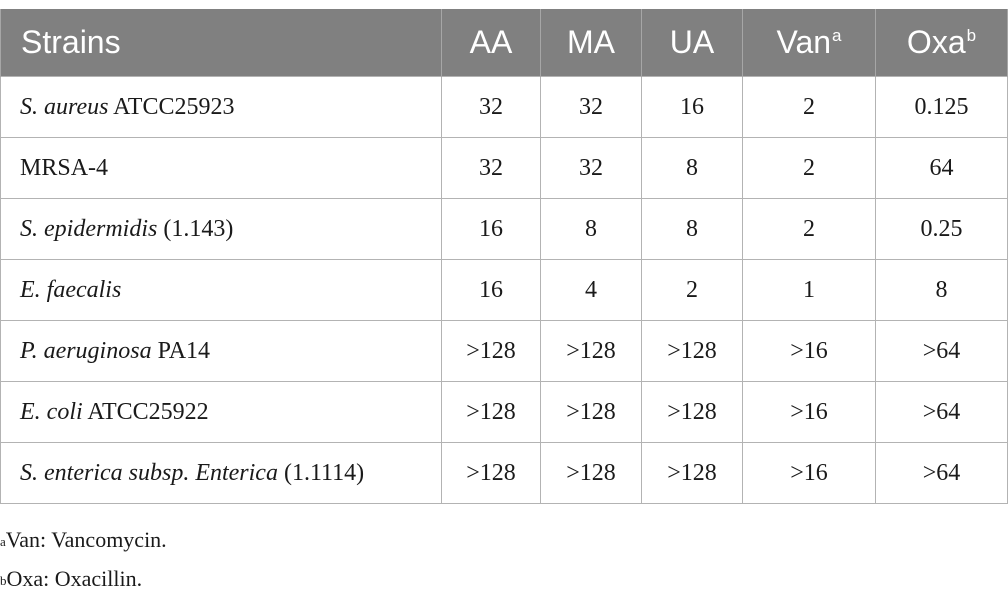 This screenshot has height=601, width=1008. Describe the element at coordinates (221, 473) in the screenshot. I see `strain-name: S. enterica subsp. Enterica (1.1114)` at that location.